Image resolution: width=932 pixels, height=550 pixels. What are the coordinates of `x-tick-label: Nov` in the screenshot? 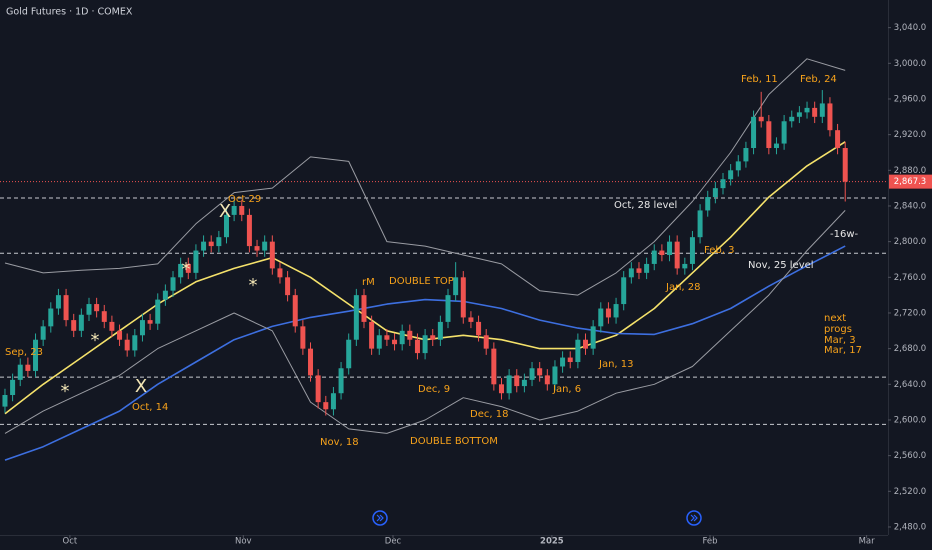 It's located at (243, 542).